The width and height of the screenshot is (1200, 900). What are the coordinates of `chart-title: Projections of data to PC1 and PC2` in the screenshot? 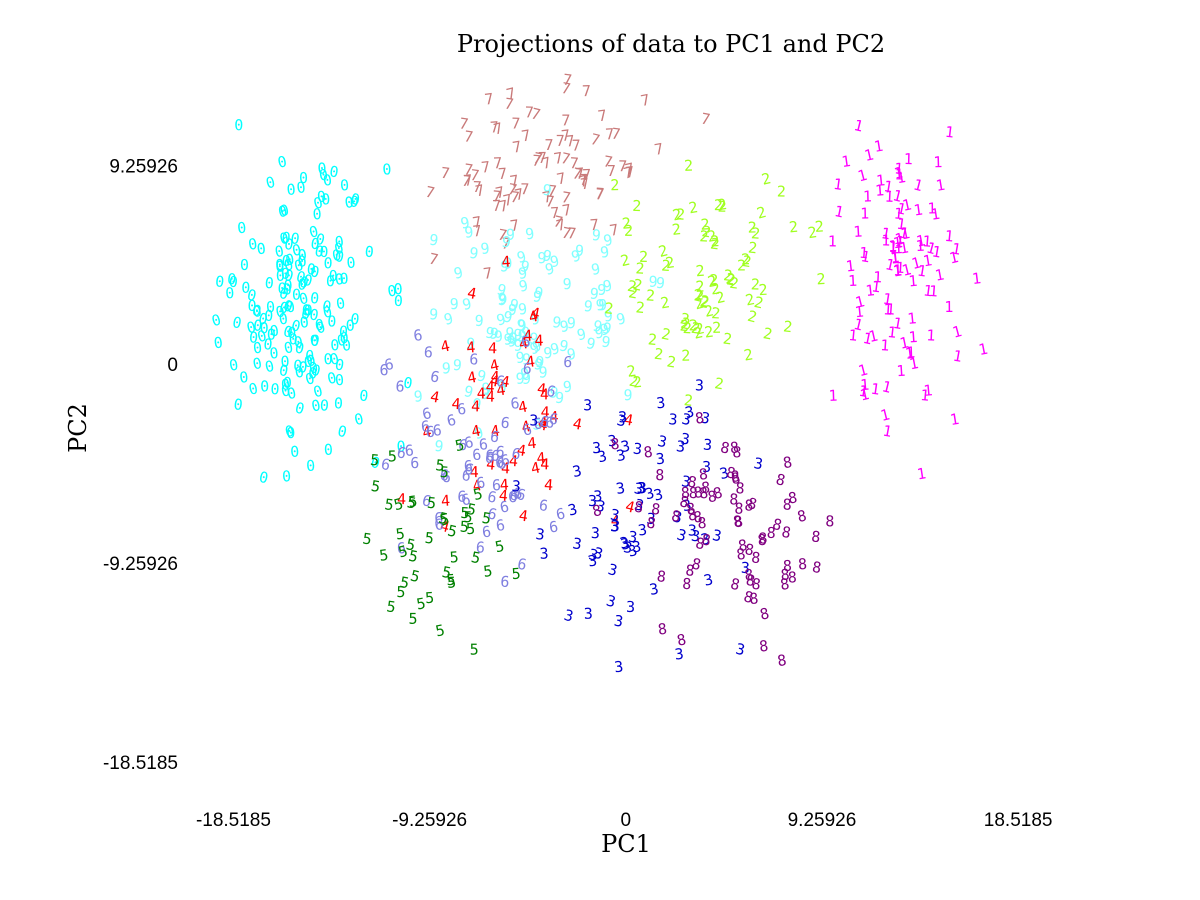 It's located at (671, 44).